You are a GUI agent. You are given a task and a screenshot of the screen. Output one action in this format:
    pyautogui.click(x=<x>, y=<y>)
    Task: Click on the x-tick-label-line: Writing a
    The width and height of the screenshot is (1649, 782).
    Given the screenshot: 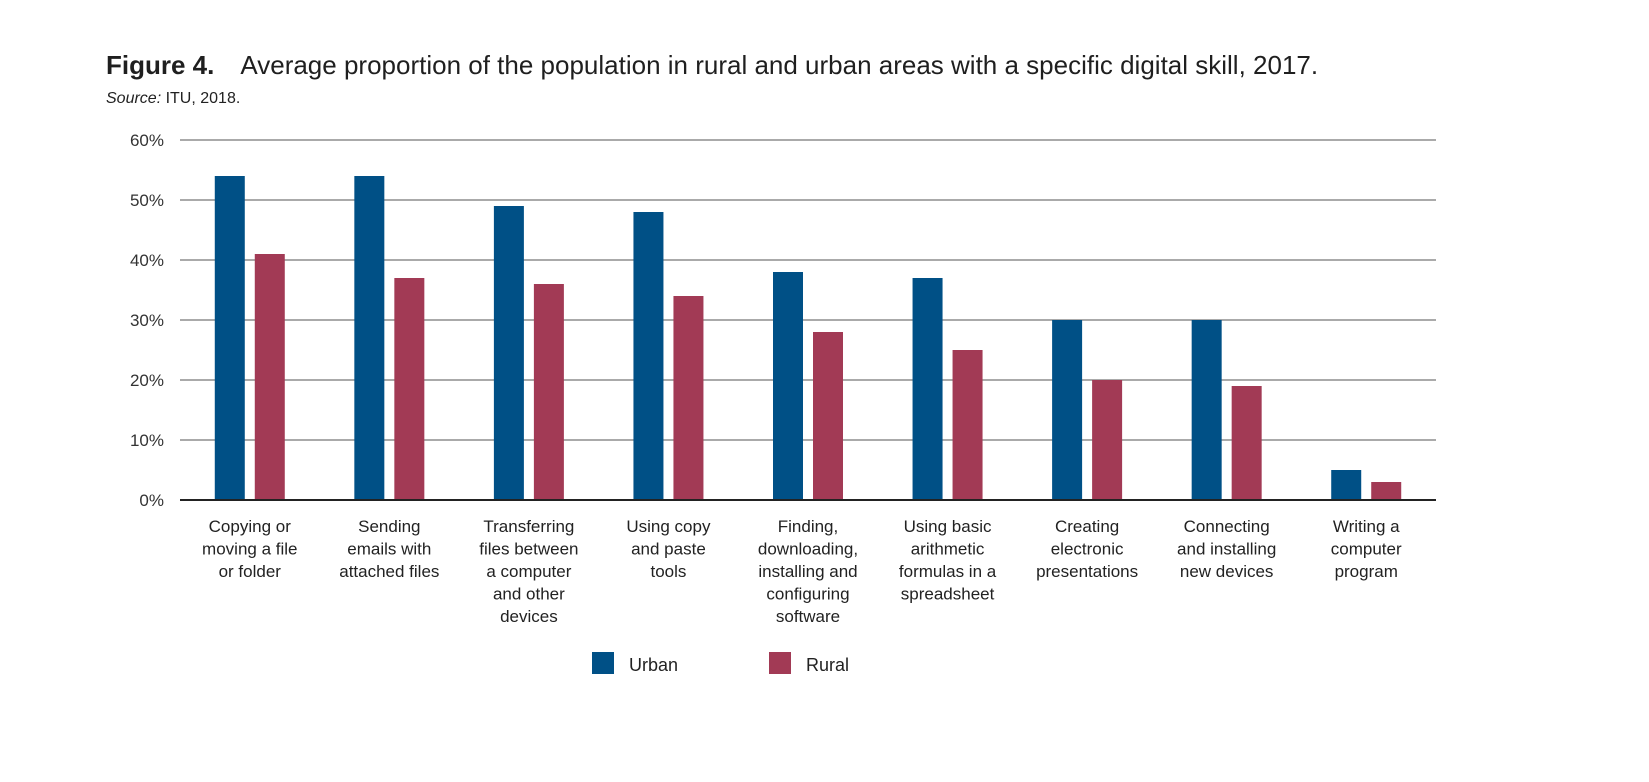 What is the action you would take?
    pyautogui.click(x=1366, y=526)
    